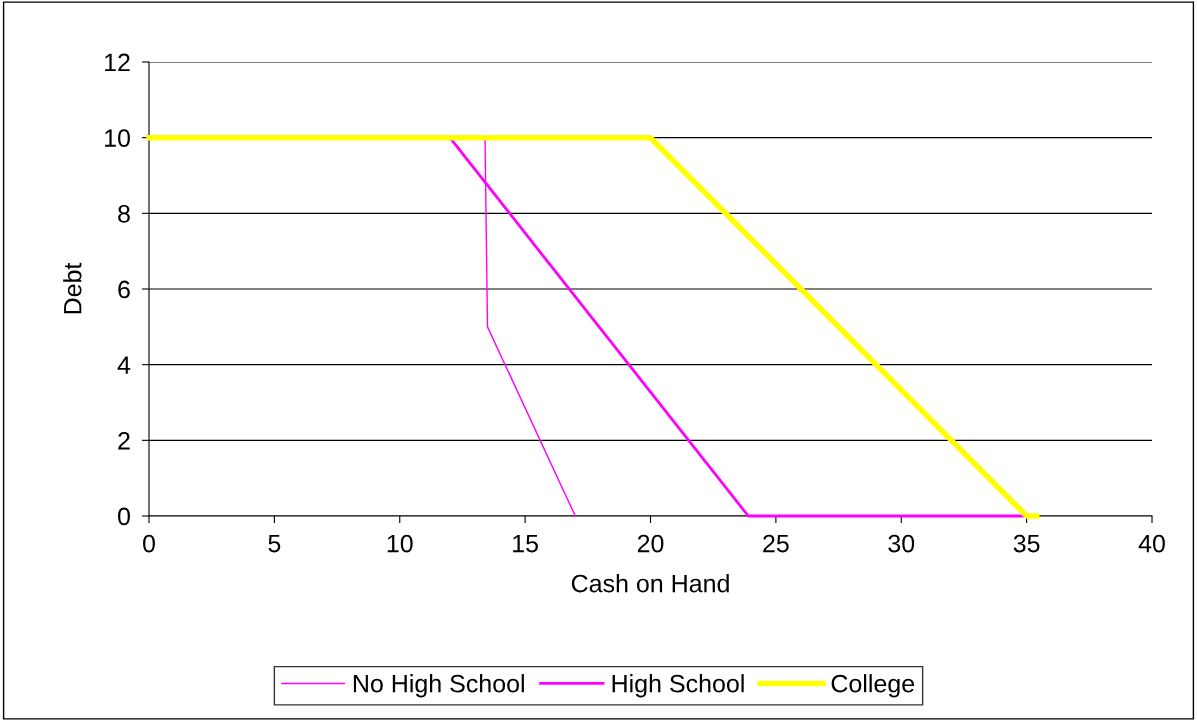 The height and width of the screenshot is (721, 1197). I want to click on y-axis-title: Debt, so click(72, 288).